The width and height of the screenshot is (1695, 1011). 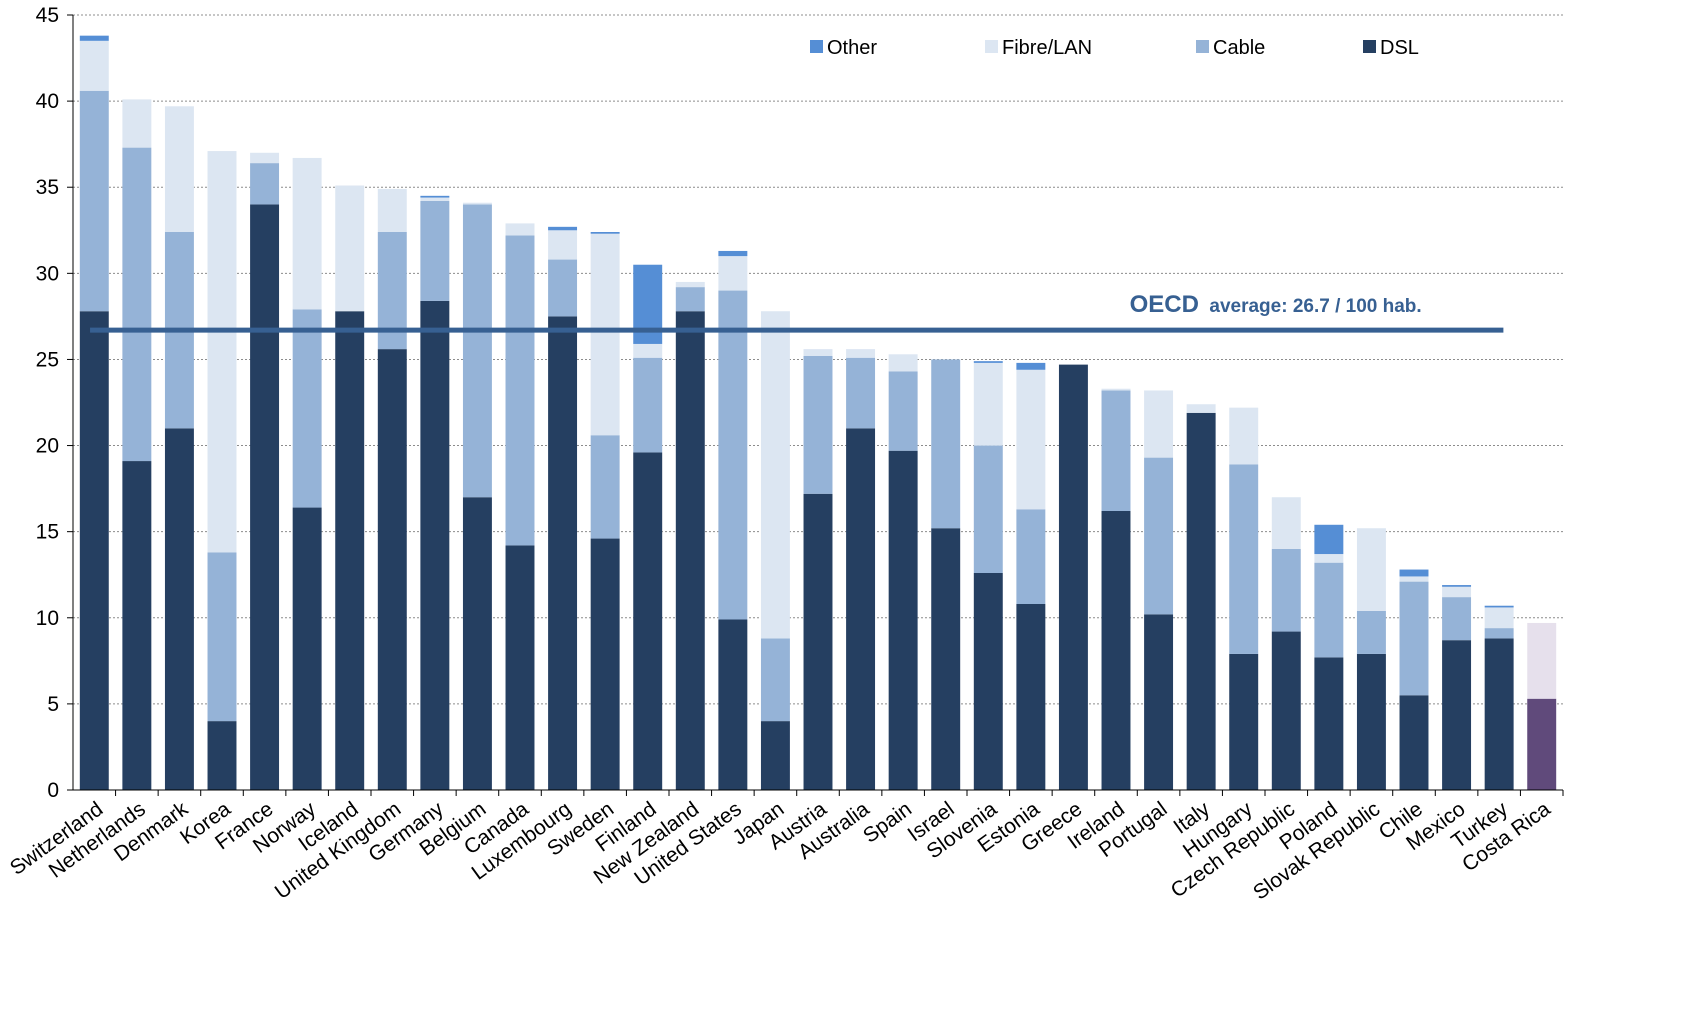 I want to click on bar-iceland-dsl, so click(x=350, y=550).